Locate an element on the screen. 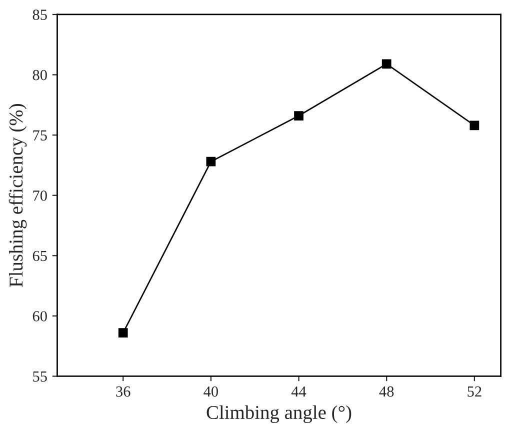  y-tick-label: 60 is located at coordinates (39, 316).